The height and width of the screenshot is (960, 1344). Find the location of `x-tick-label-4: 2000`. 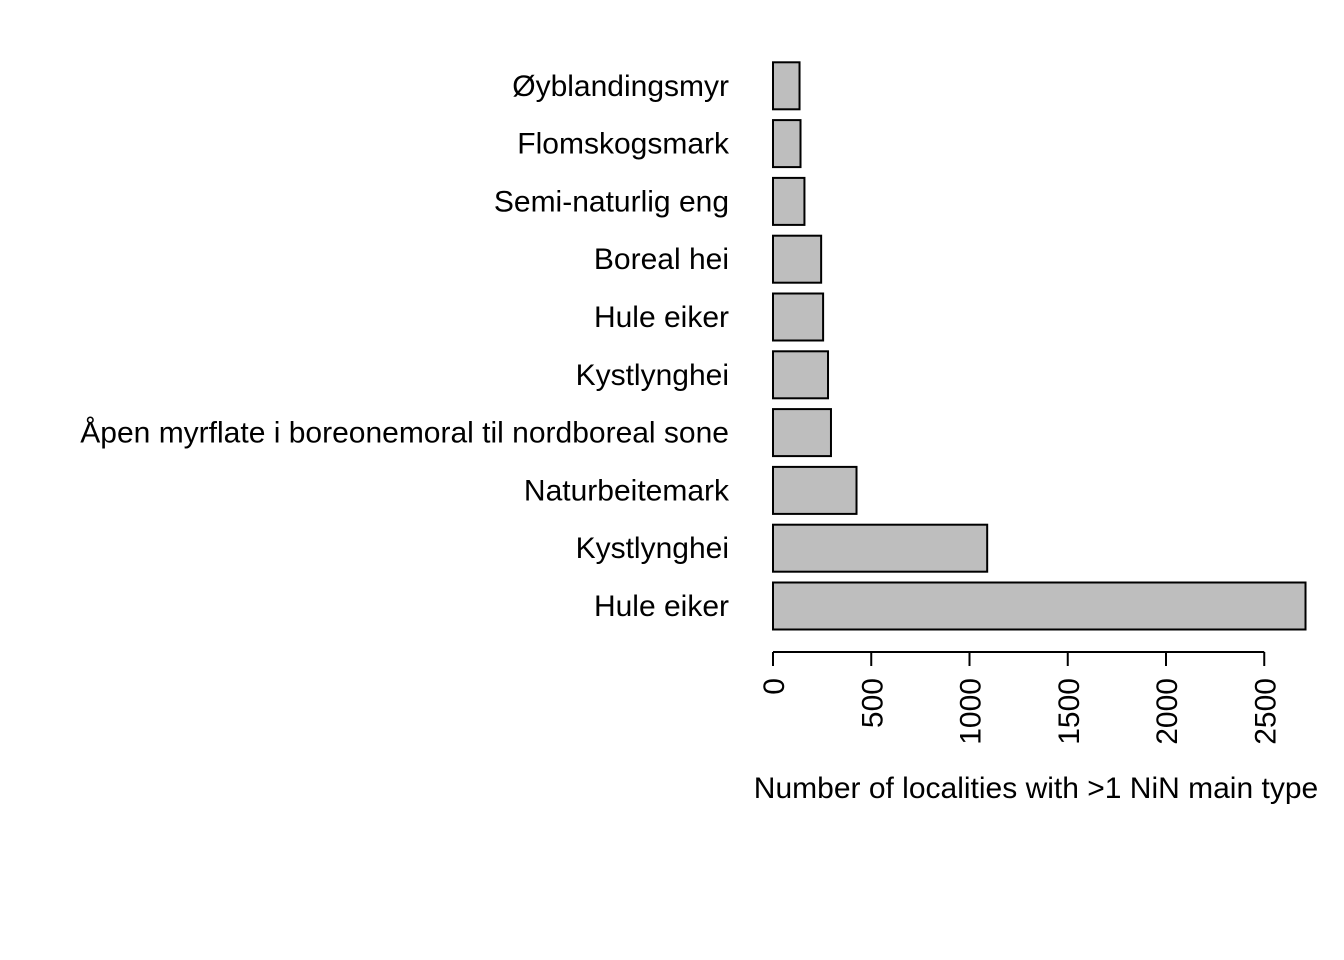

x-tick-label-4: 2000 is located at coordinates (1167, 711).